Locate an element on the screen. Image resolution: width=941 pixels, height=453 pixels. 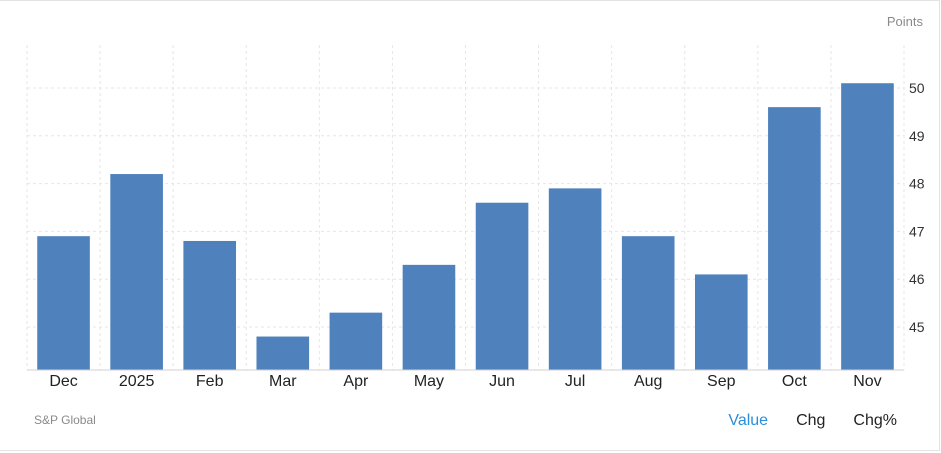
unit-label: Points is located at coordinates (904, 21).